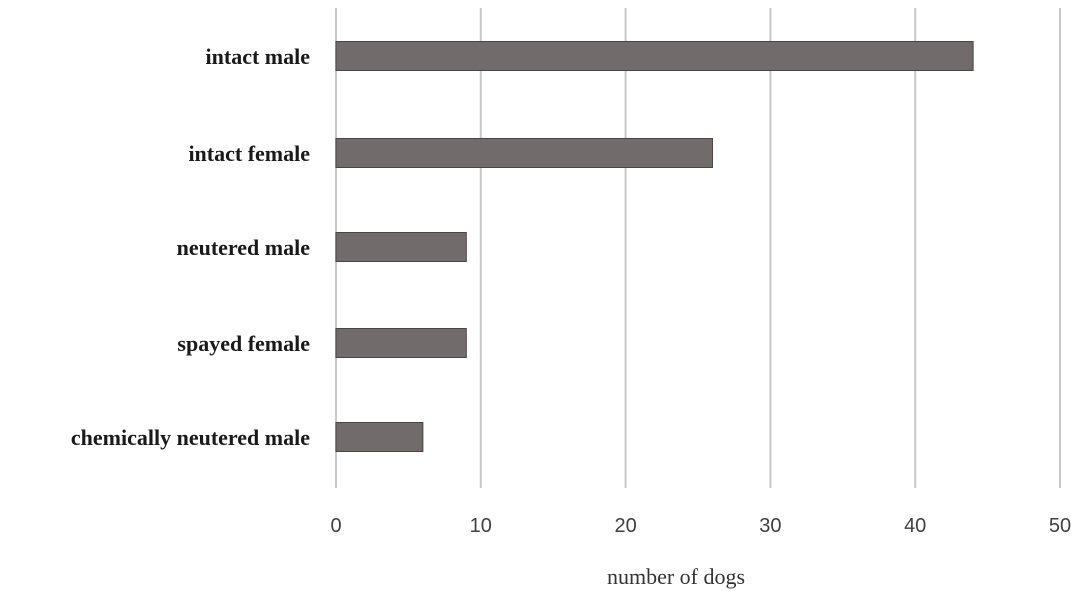  What do you see at coordinates (700, 526) in the screenshot?
I see `x-tick-labels: 0 10 20 30 40 50` at bounding box center [700, 526].